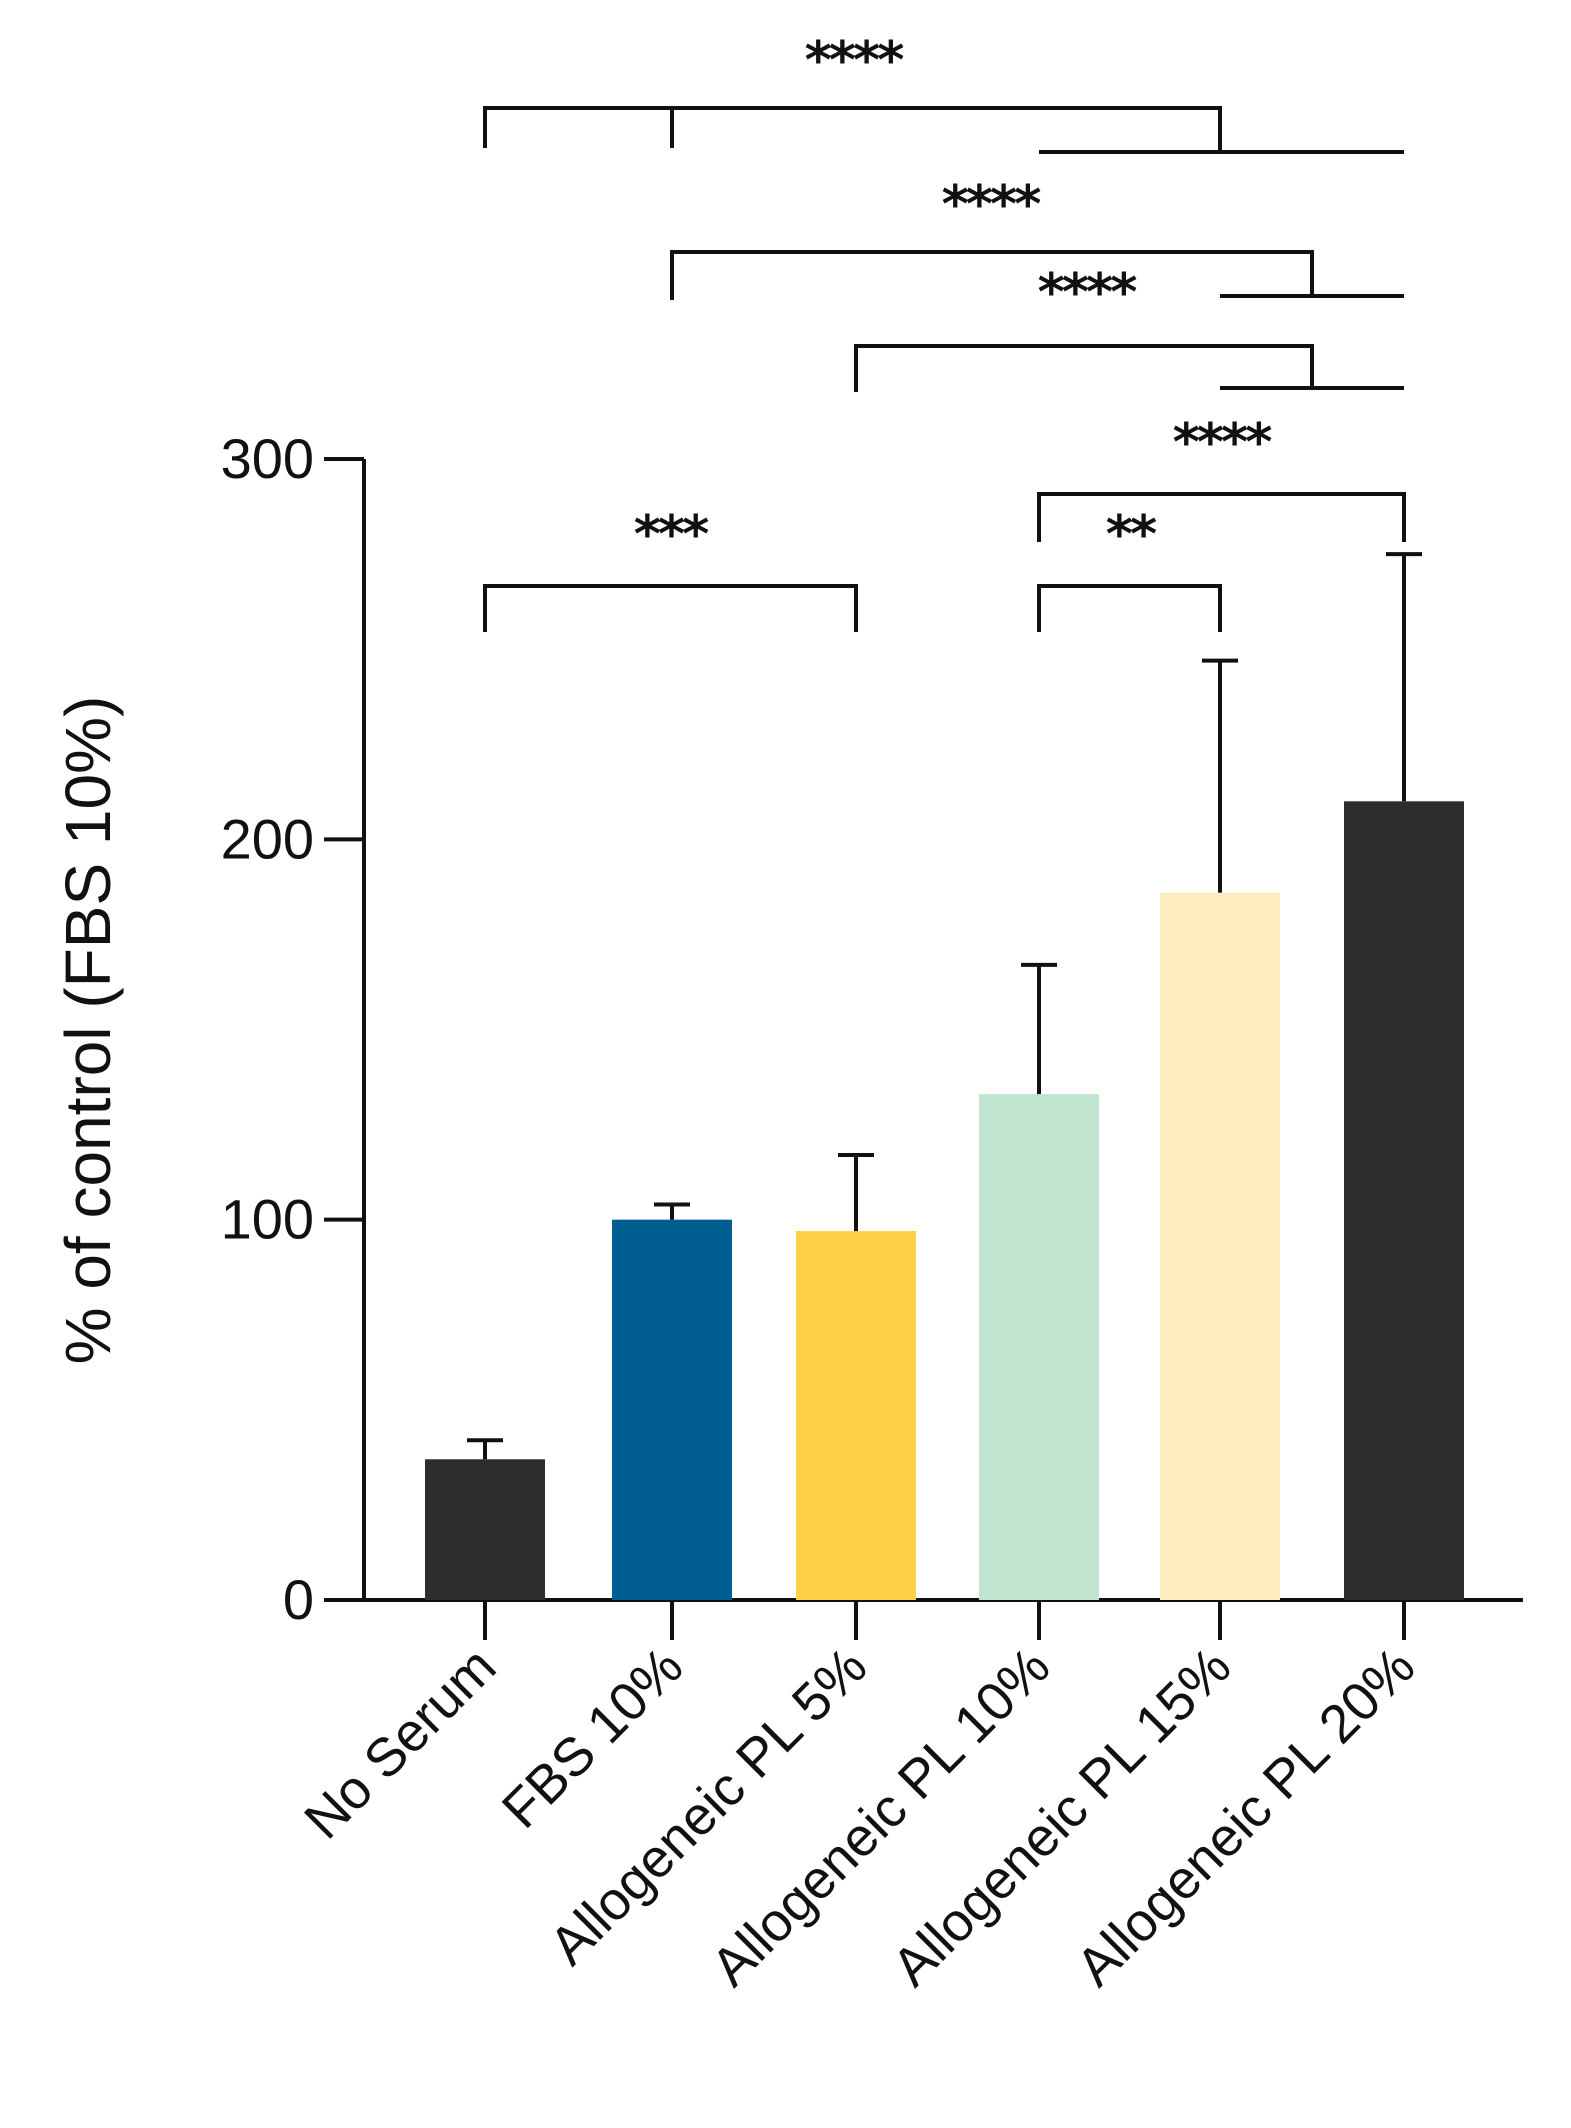  What do you see at coordinates (400, 1743) in the screenshot?
I see `x-category-label: No Serum` at bounding box center [400, 1743].